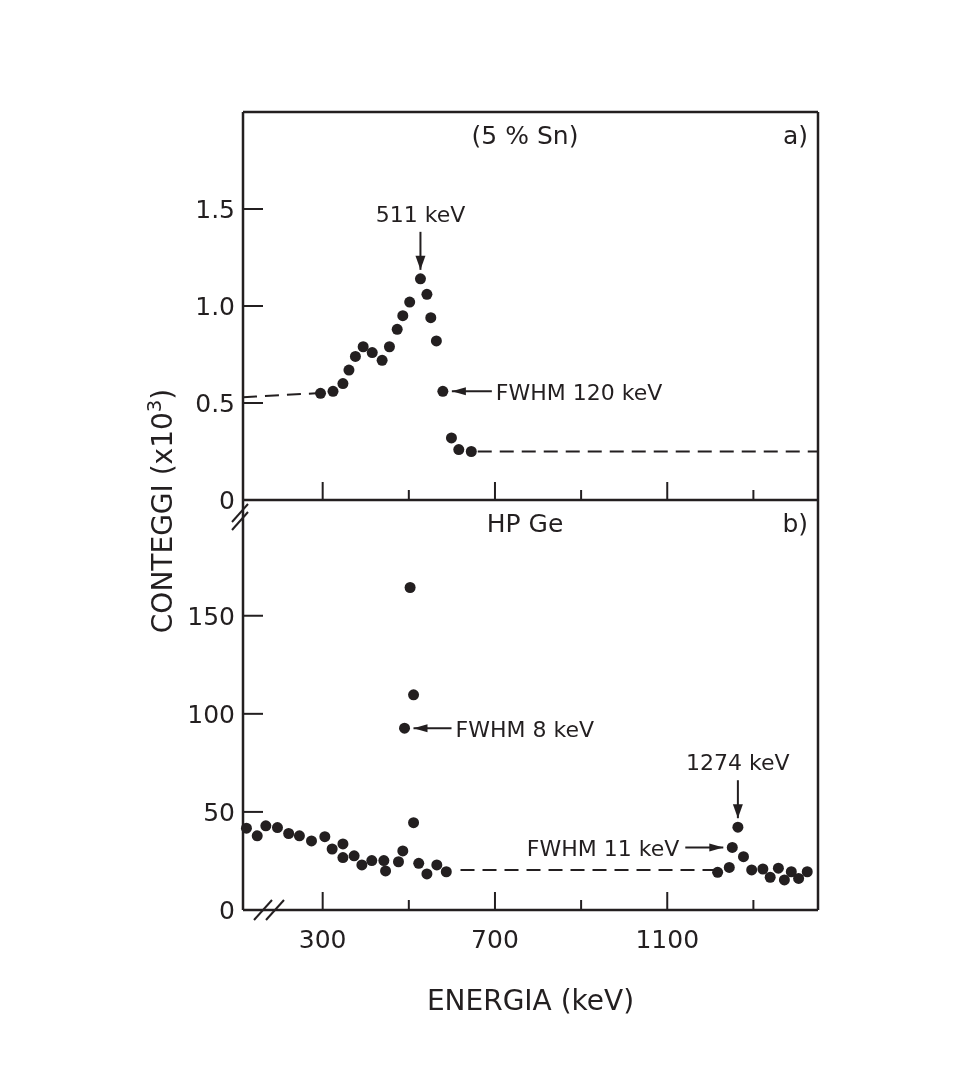 The width and height of the screenshot is (958, 1068). Describe the element at coordinates (322, 939) in the screenshot. I see `x-tick-label: 300` at that location.